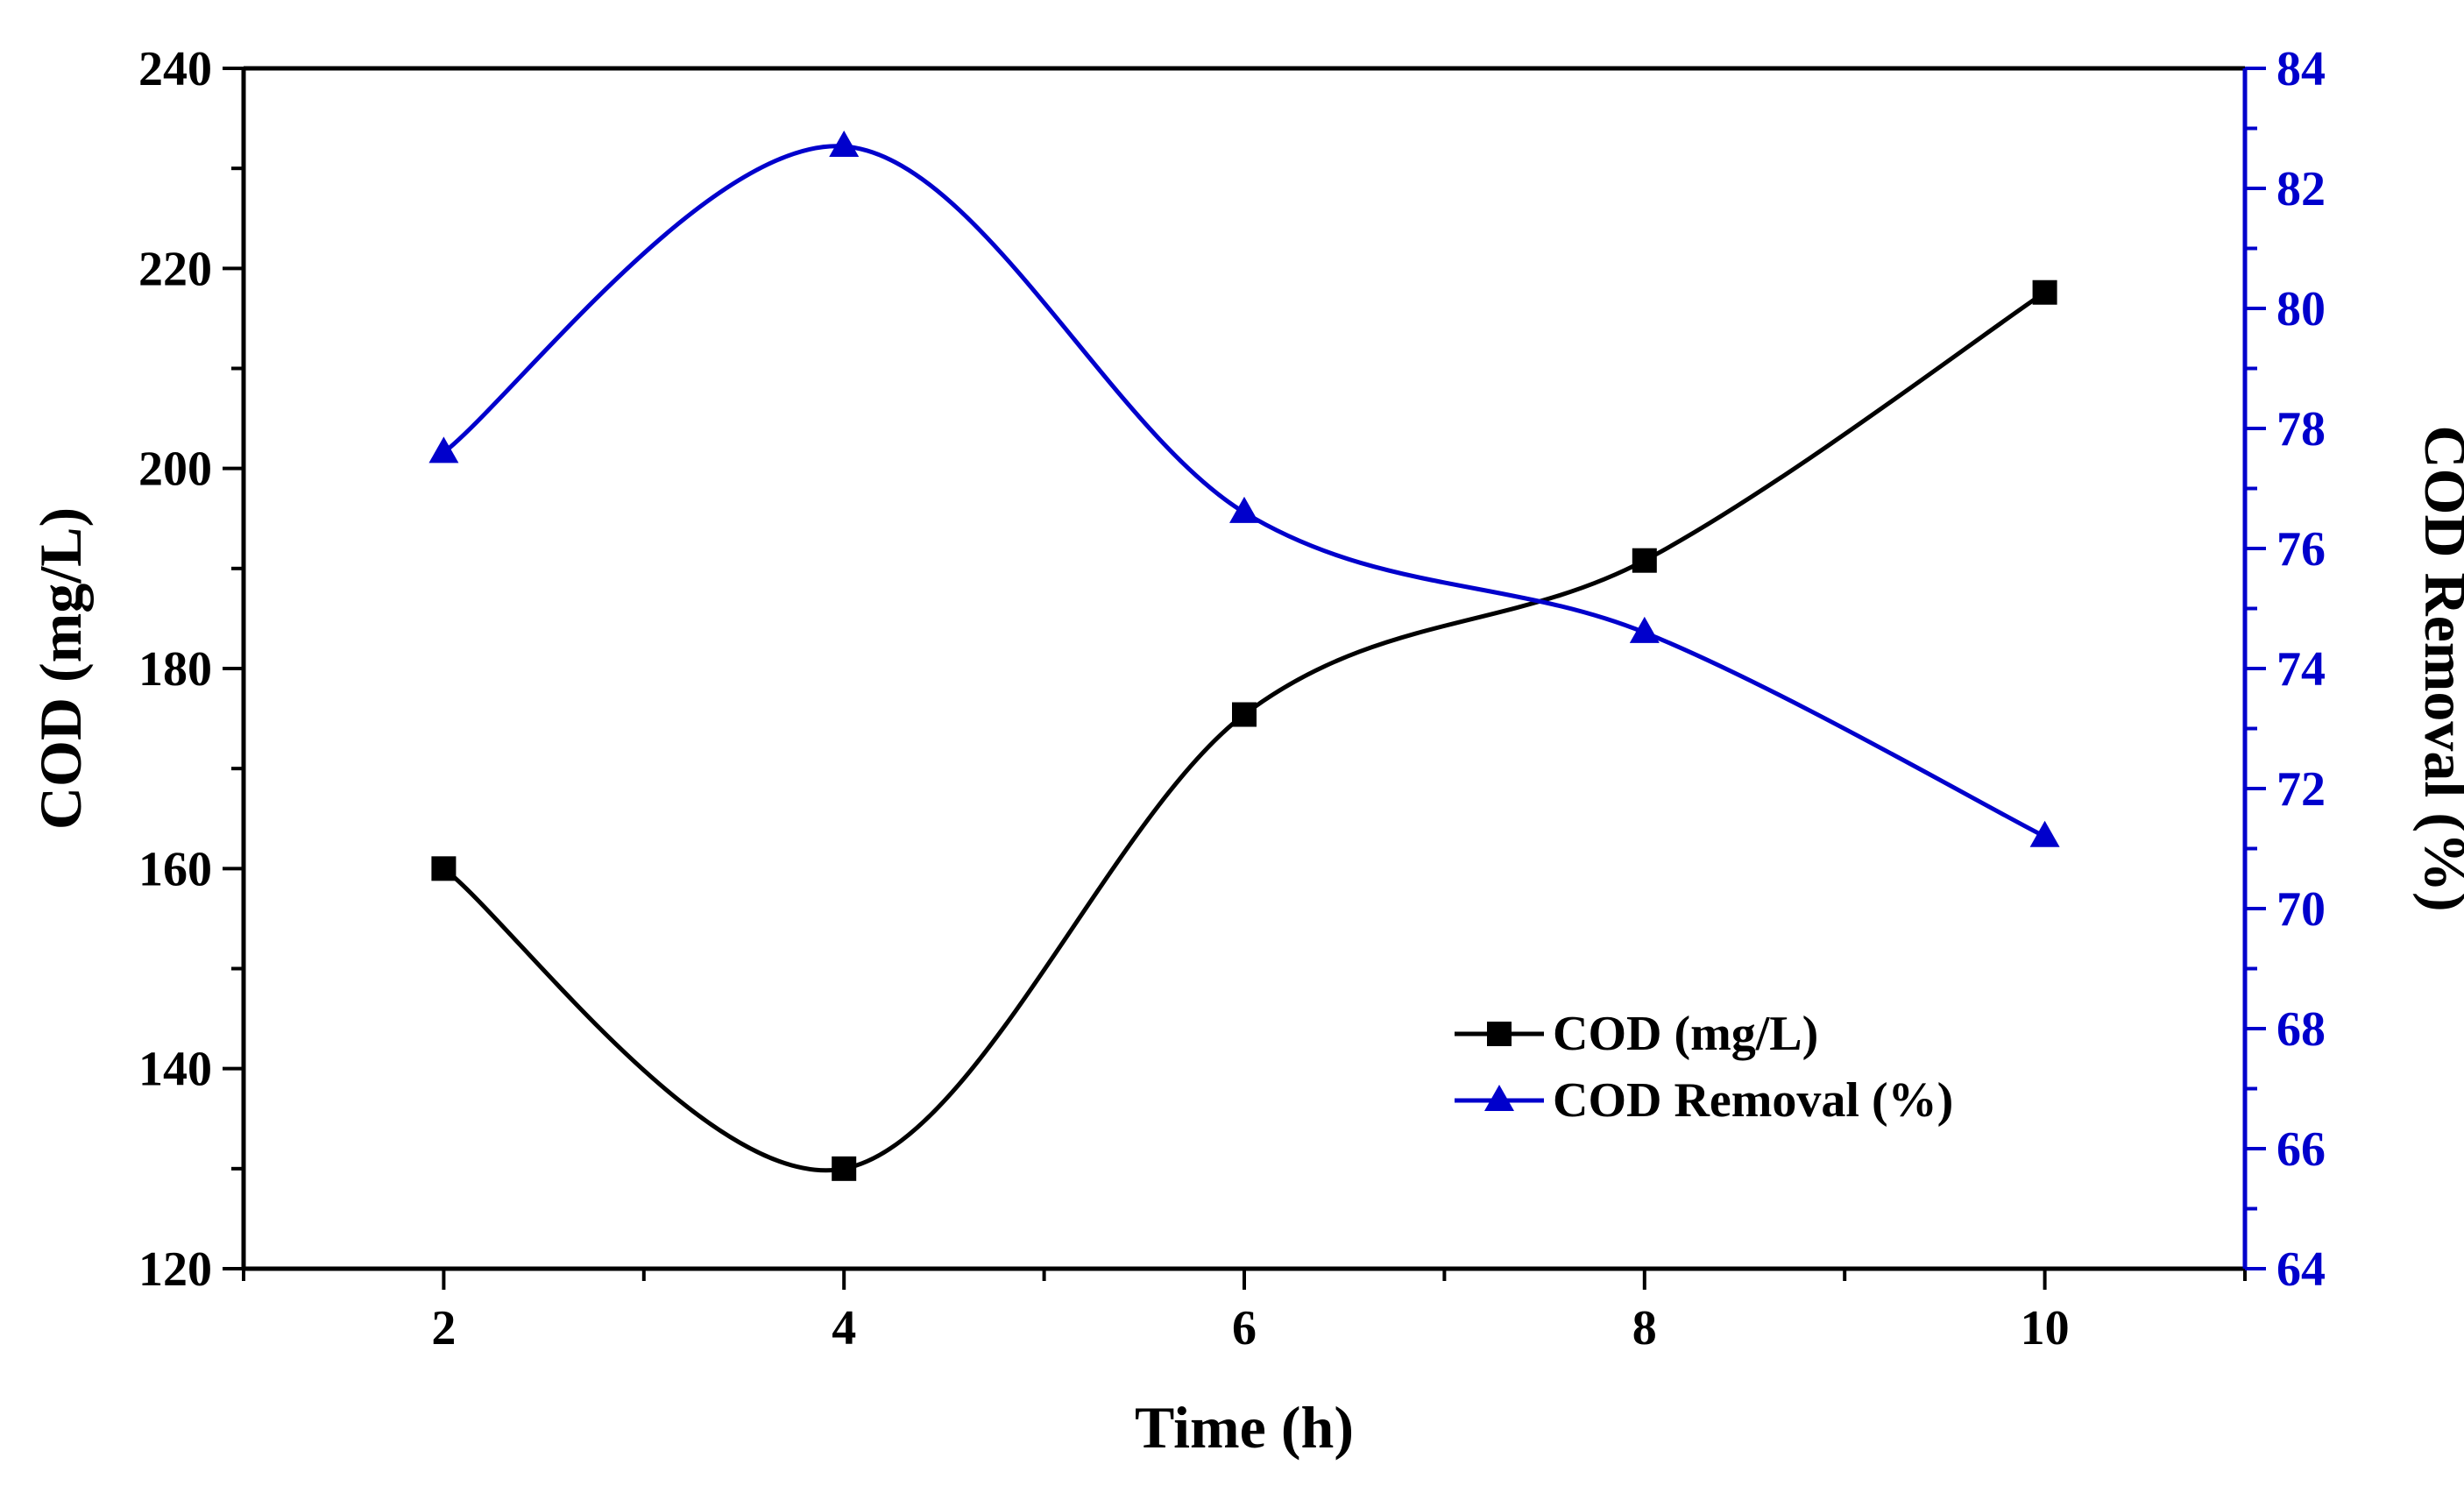 The height and width of the screenshot is (1493, 2464). What do you see at coordinates (175, 69) in the screenshot?
I see `left-y-tick-label: 240` at bounding box center [175, 69].